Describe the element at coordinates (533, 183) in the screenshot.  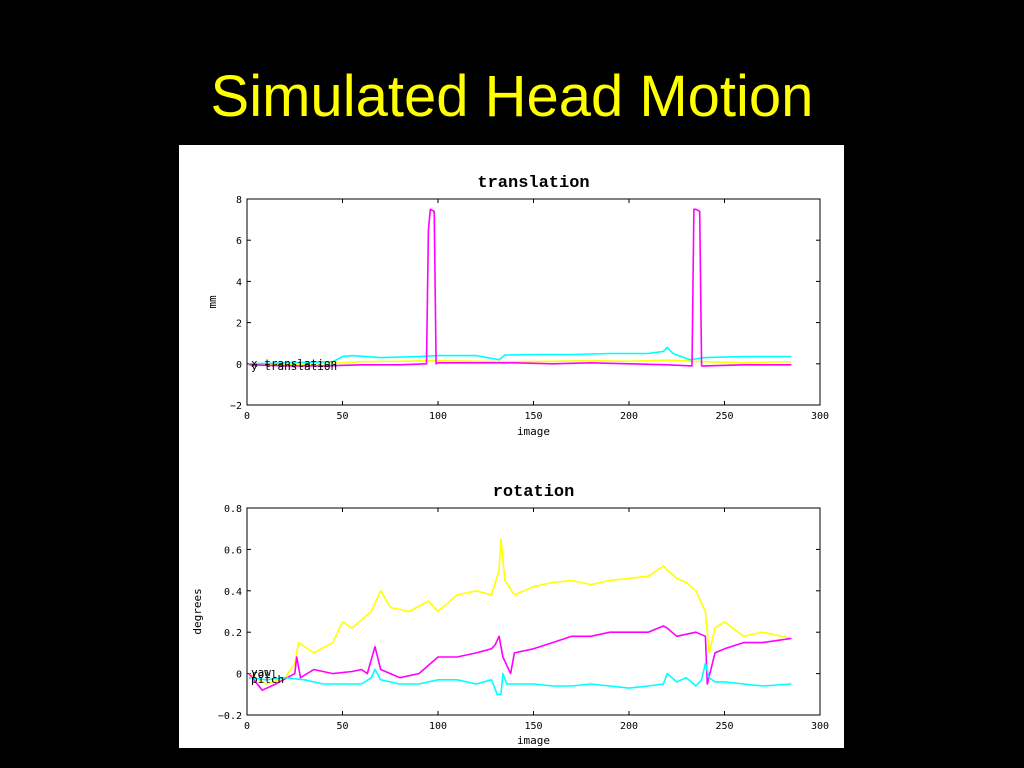
I see `translation-chart-title: translation` at that location.